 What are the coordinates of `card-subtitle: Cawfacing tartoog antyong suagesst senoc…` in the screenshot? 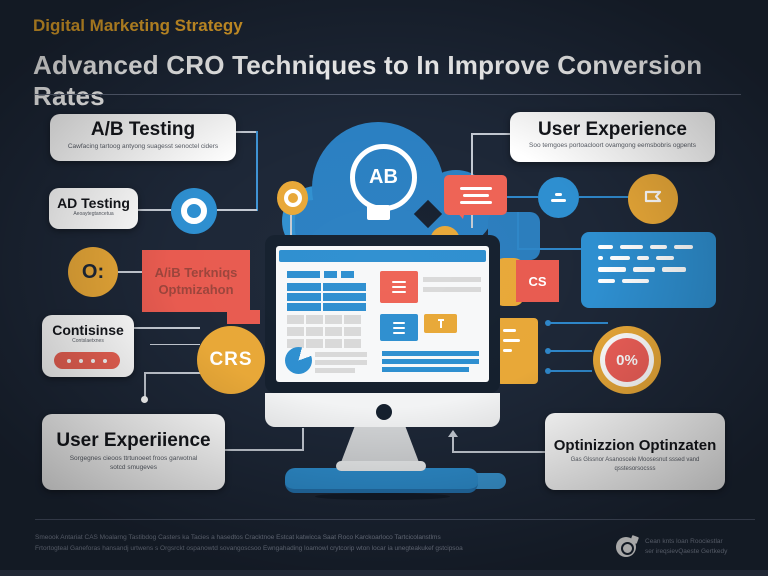 It's located at (143, 146).